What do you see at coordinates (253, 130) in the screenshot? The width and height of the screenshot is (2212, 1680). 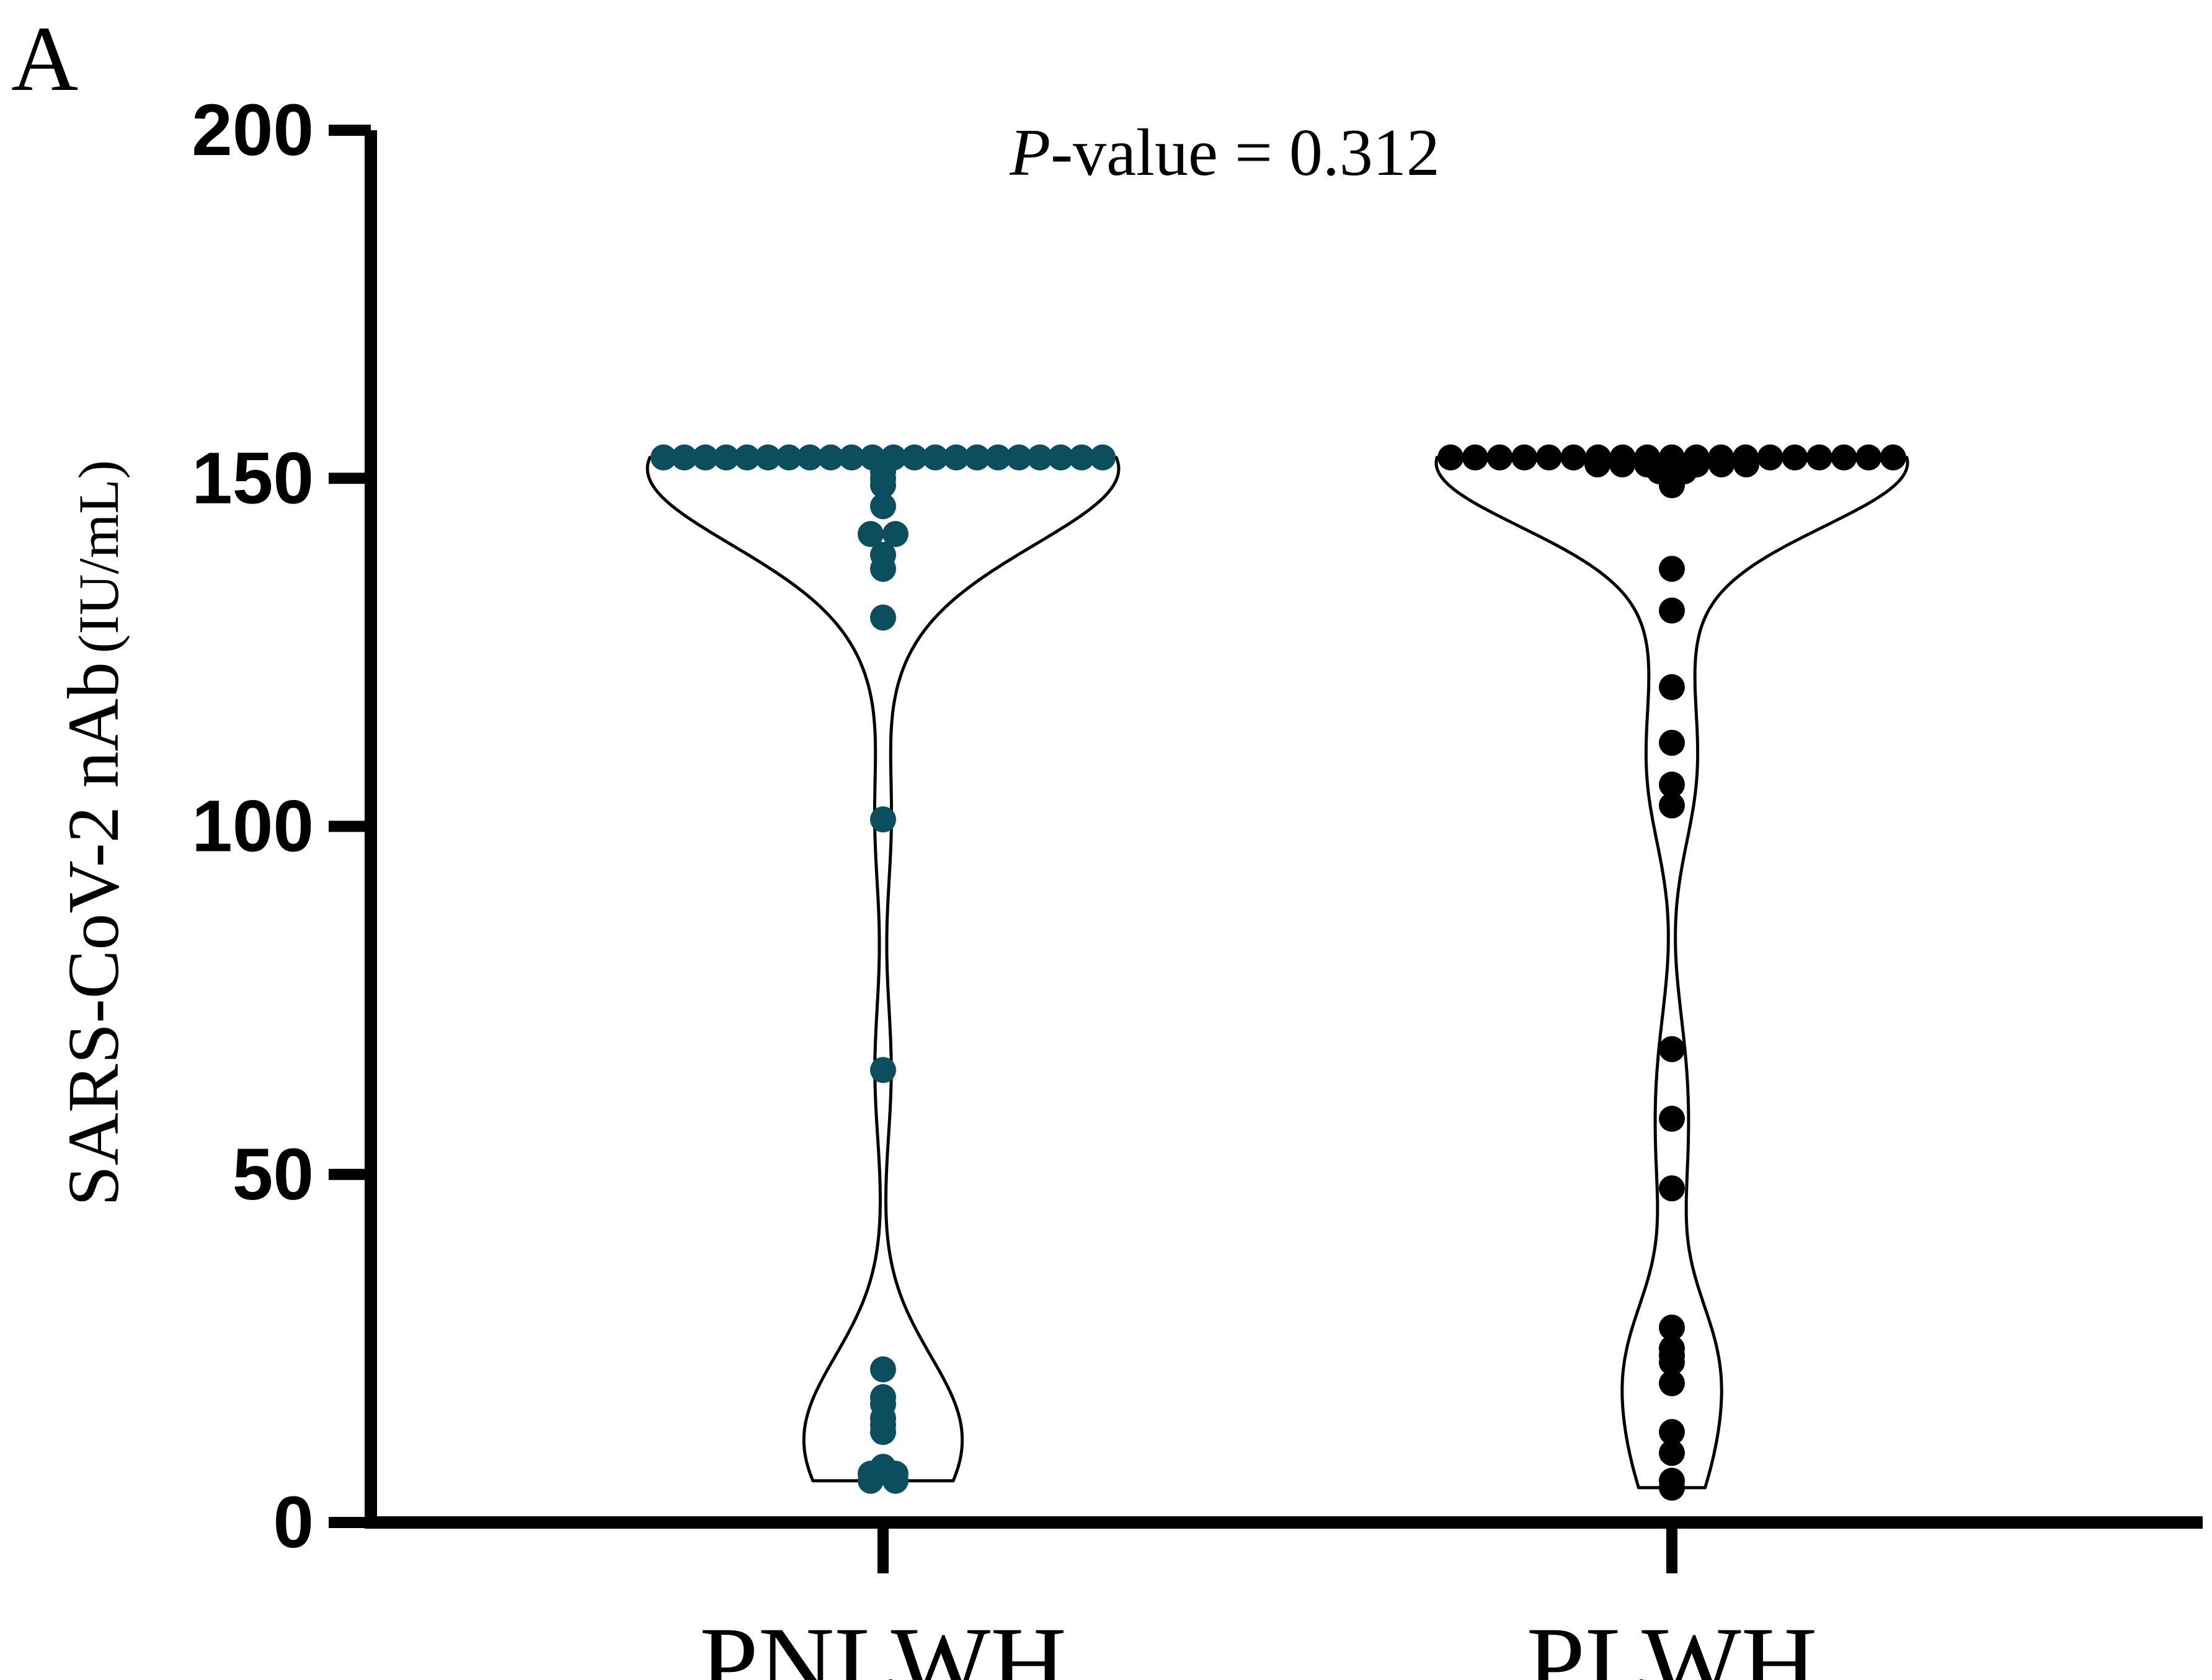 I see `y-tick-label: 200` at bounding box center [253, 130].